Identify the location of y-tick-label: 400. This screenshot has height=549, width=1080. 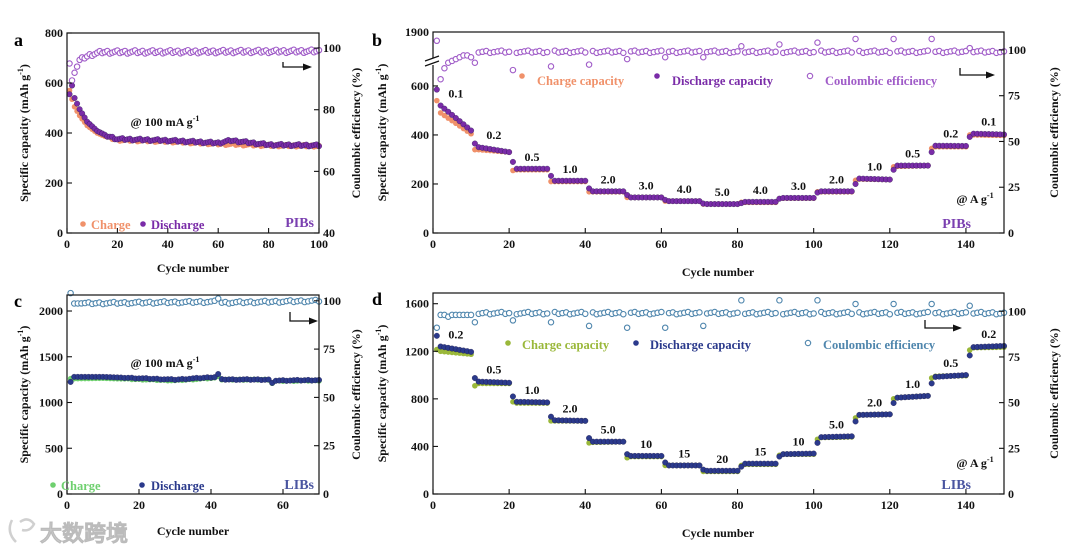
(420, 446).